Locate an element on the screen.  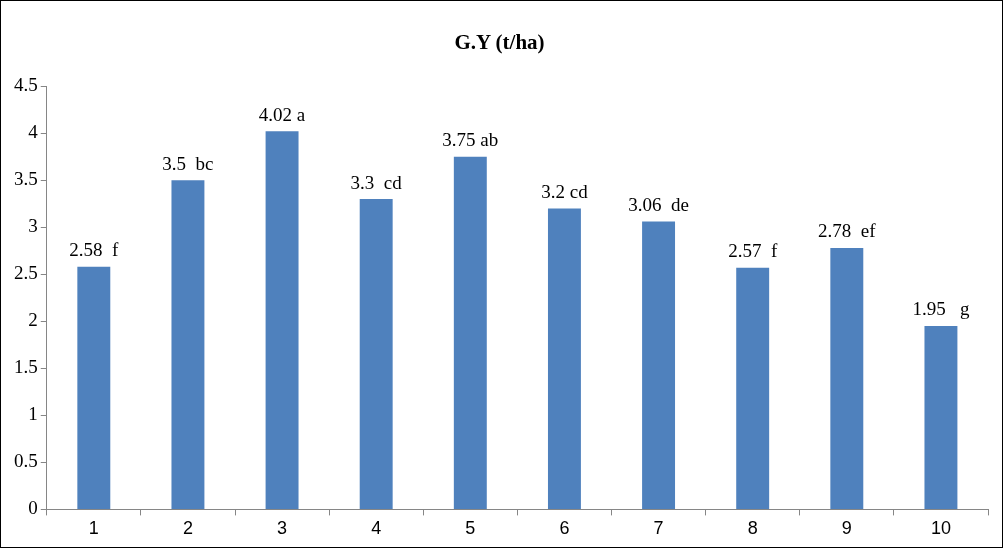
x-tick-label: 5 is located at coordinates (470, 528).